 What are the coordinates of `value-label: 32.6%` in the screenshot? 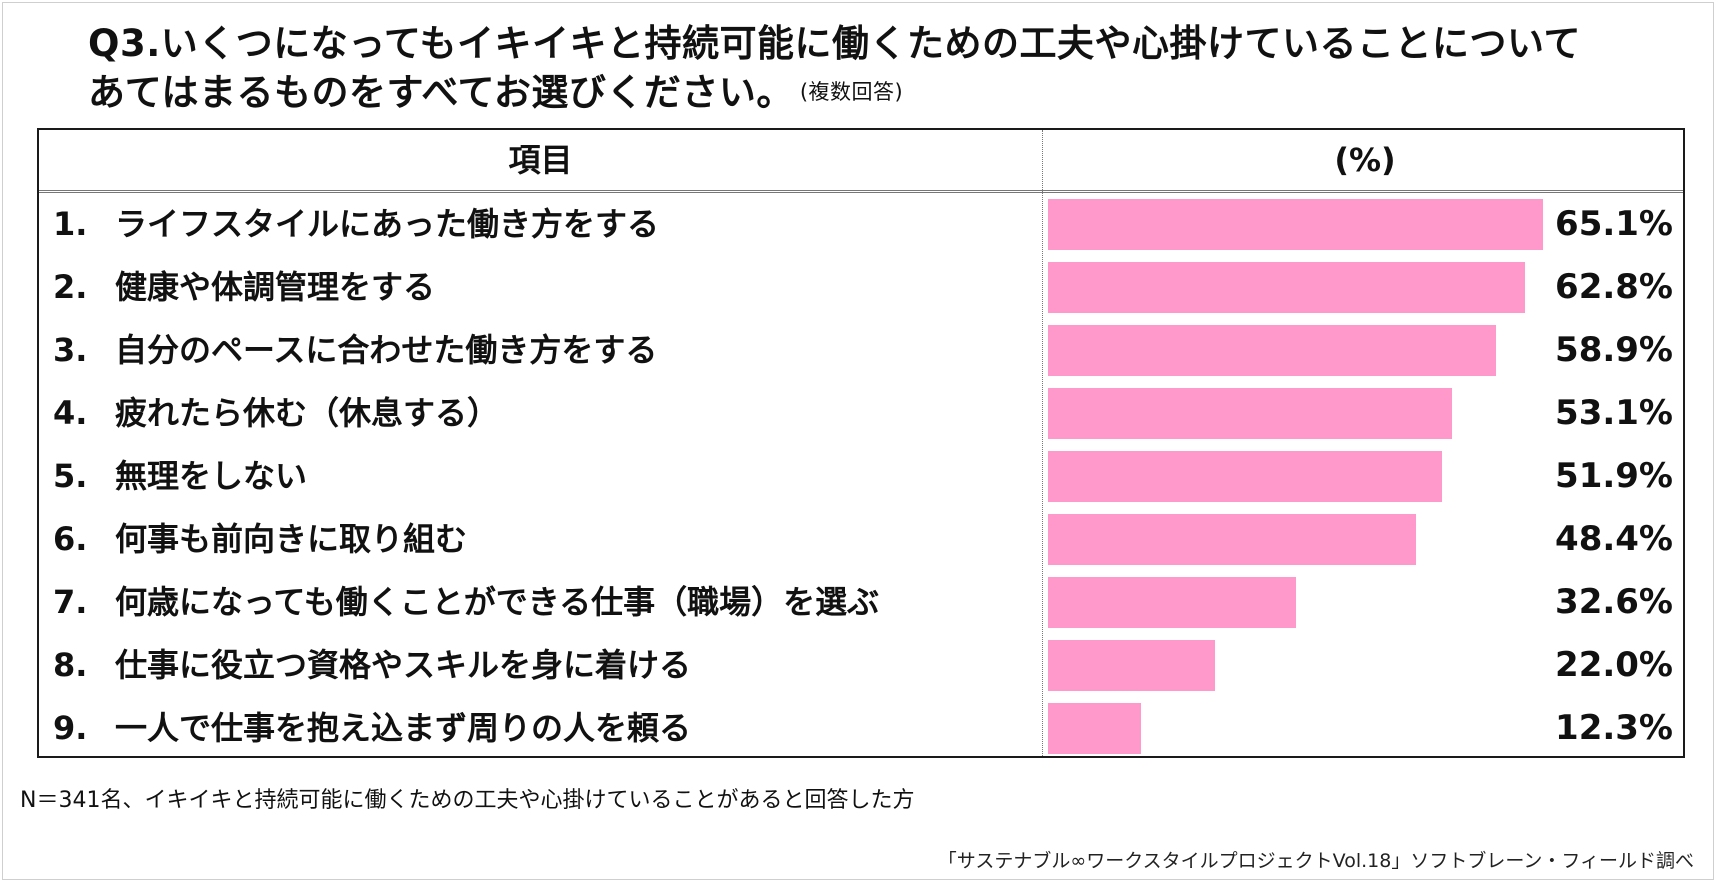 It's located at (1614, 602).